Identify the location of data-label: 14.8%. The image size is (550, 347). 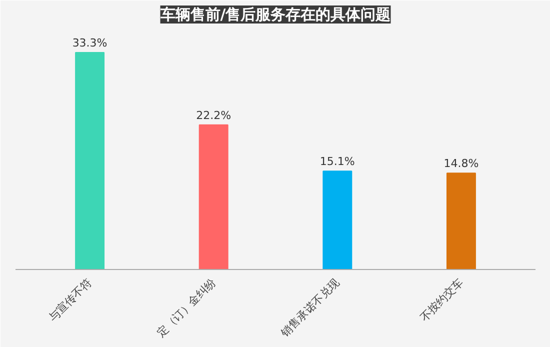
(461, 163).